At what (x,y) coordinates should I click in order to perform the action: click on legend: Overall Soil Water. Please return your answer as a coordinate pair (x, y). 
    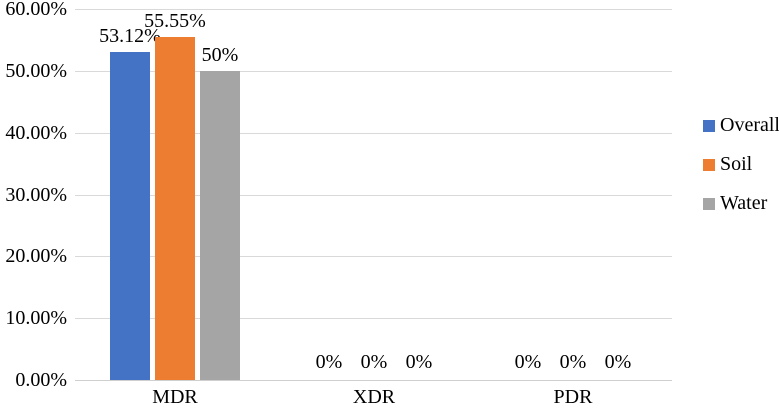
    Looking at the image, I should click on (741, 172).